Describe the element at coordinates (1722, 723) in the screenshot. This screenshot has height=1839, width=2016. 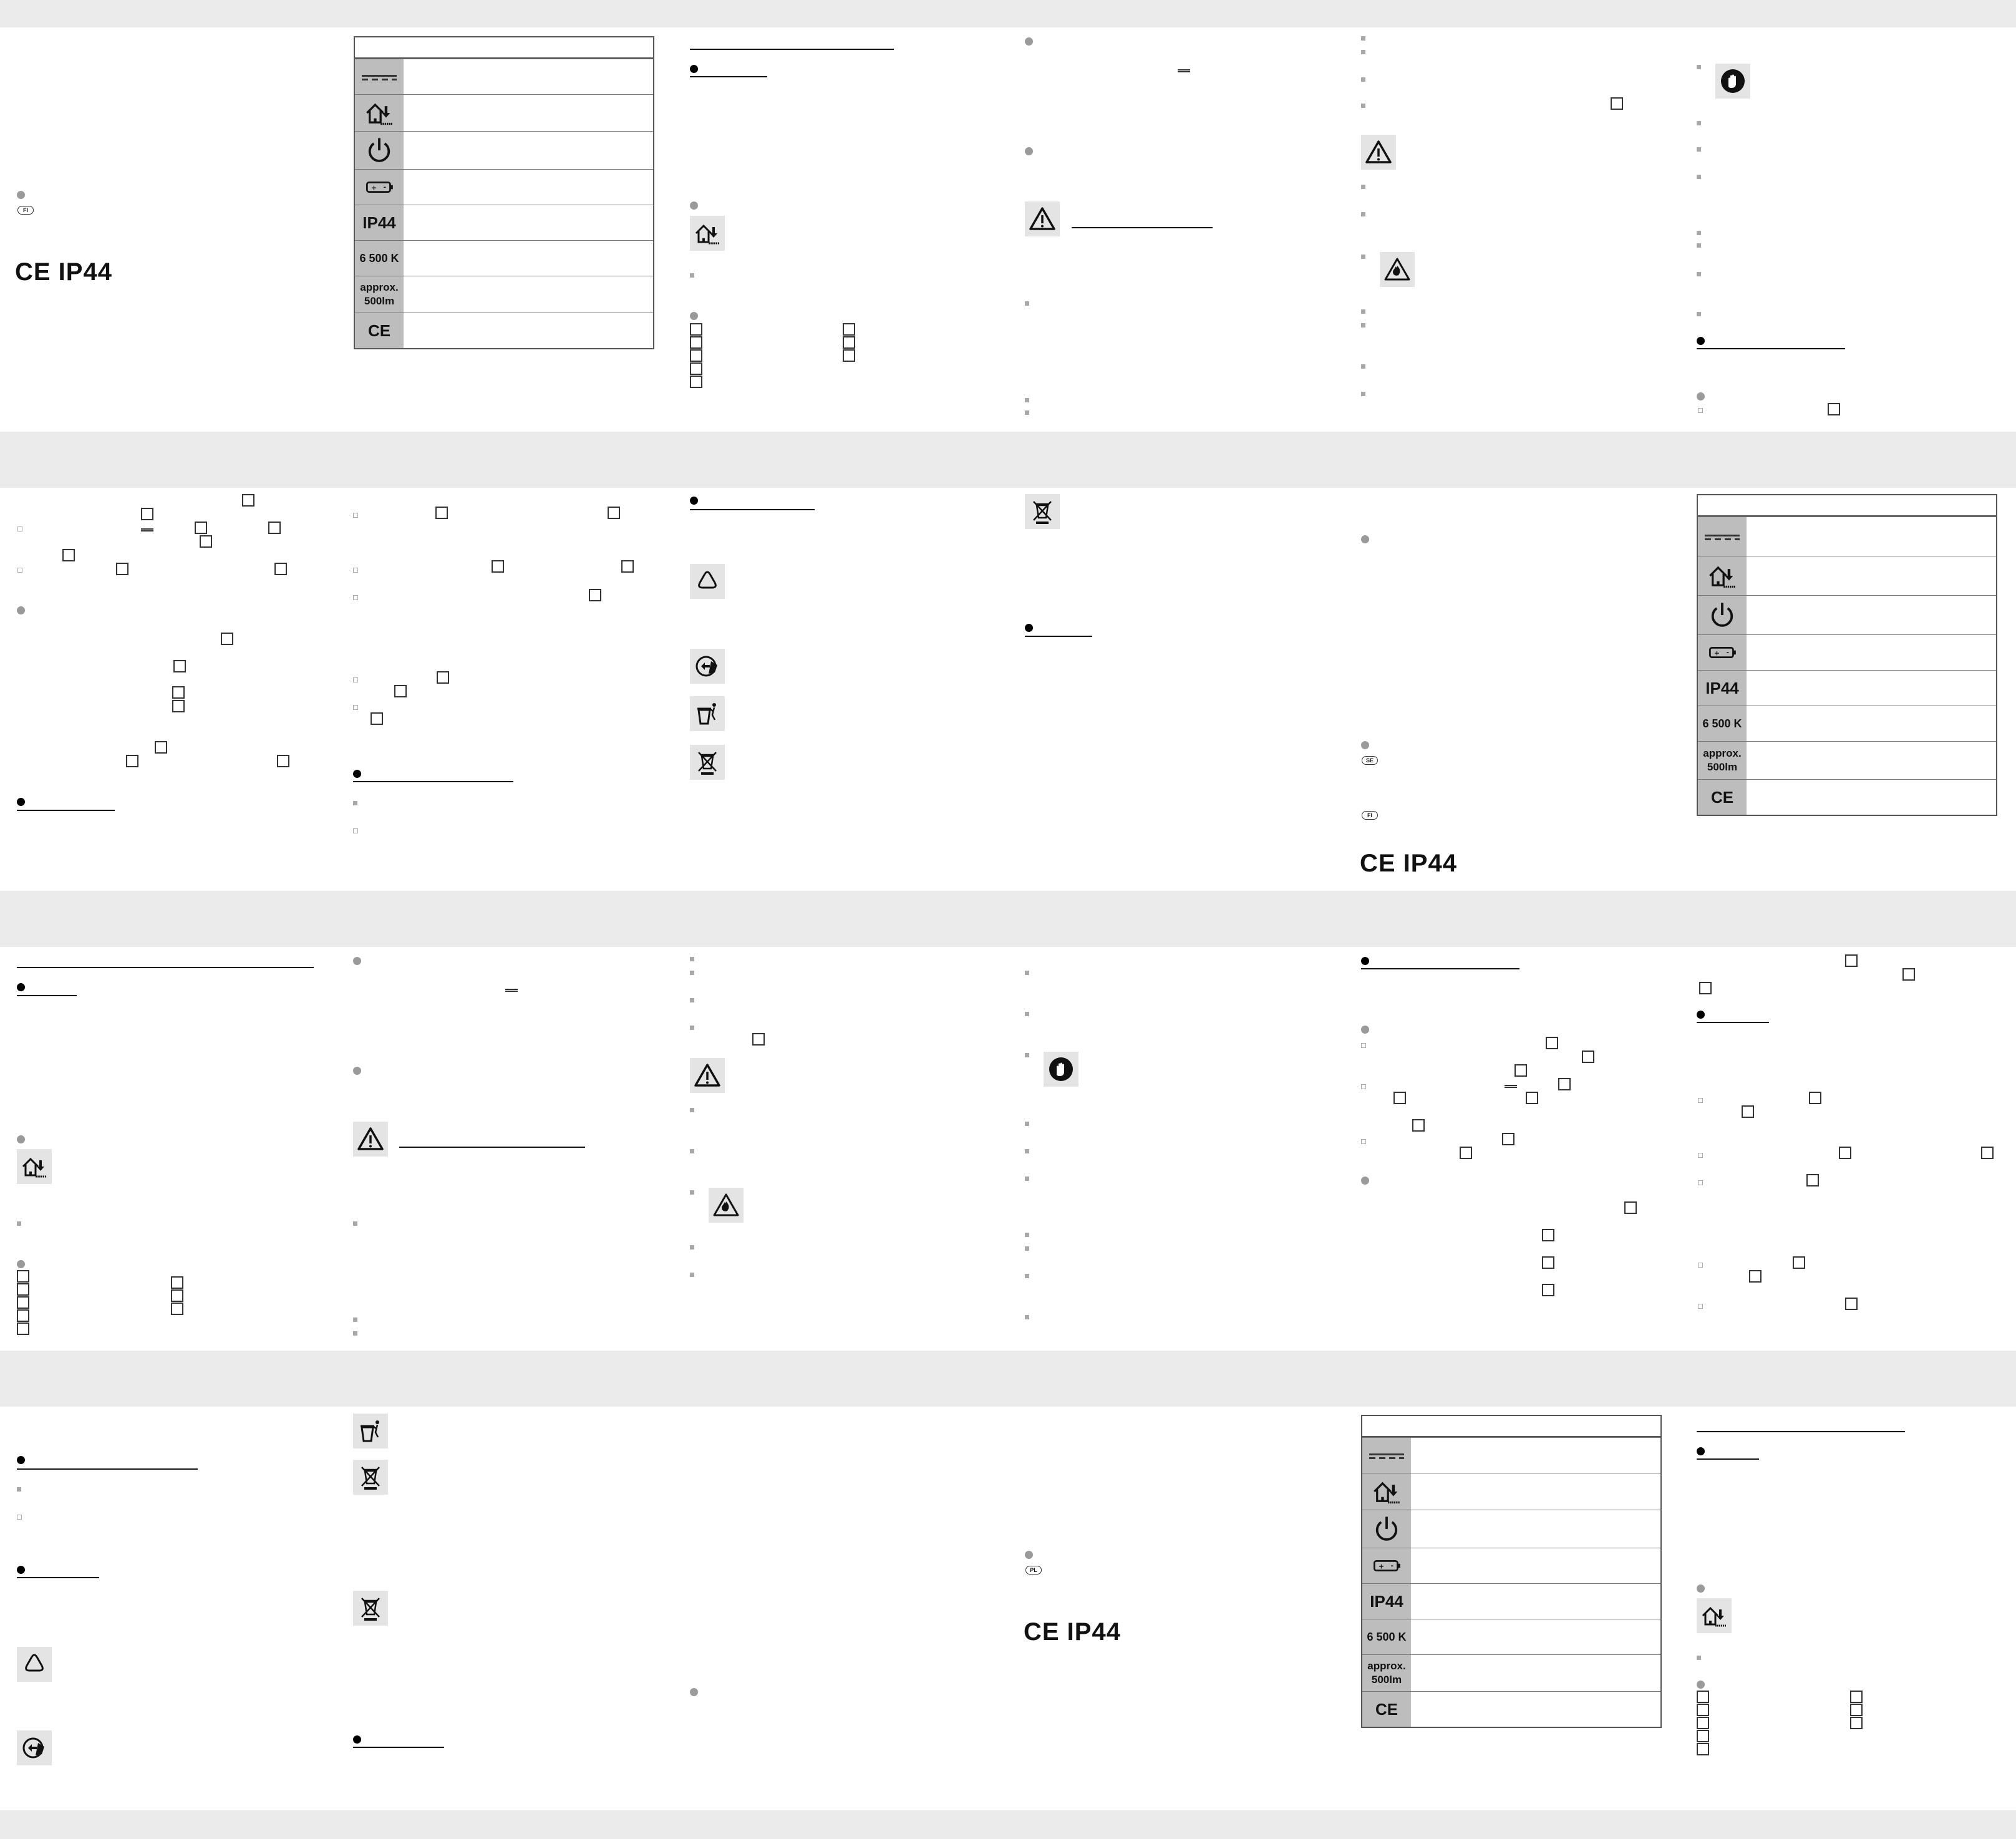
I see `color-temperature: 6 500 K` at that location.